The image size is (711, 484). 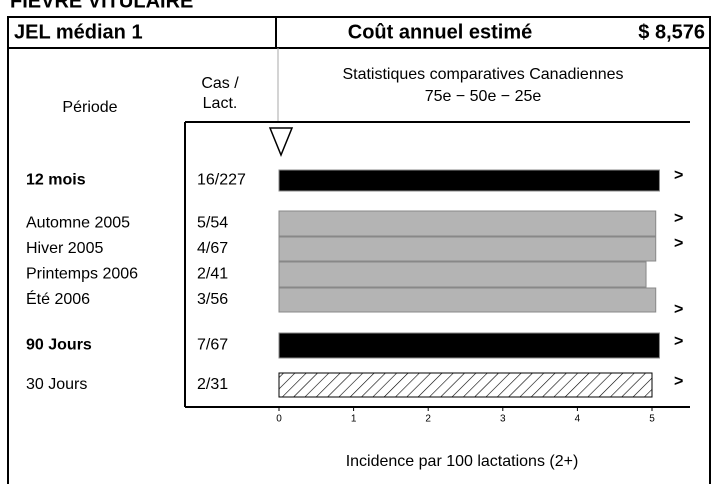 I want to click on col-cases: Cas / Lact., so click(x=220, y=93).